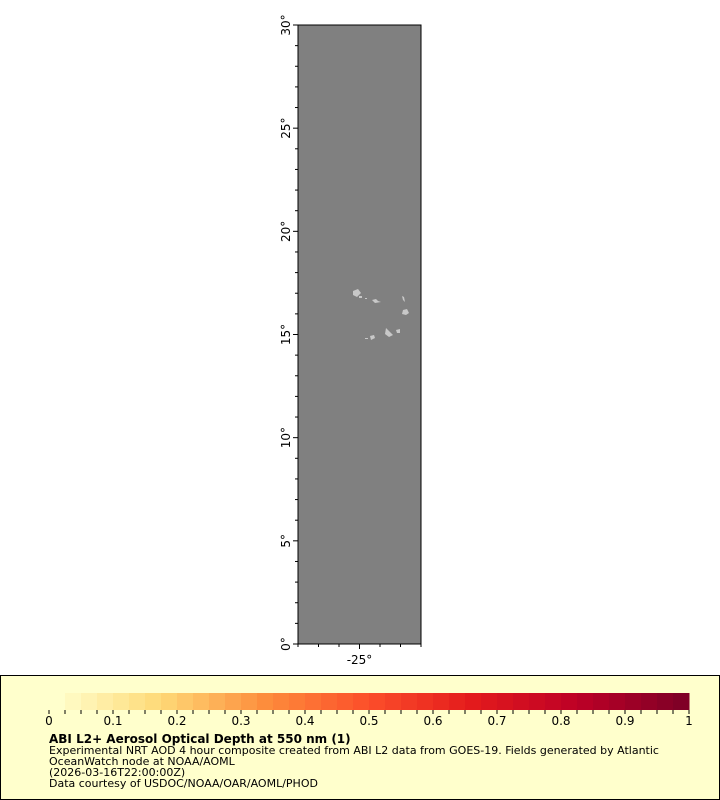 This screenshot has width=720, height=800. What do you see at coordinates (286, 24) in the screenshot?
I see `lat-label: 30°` at bounding box center [286, 24].